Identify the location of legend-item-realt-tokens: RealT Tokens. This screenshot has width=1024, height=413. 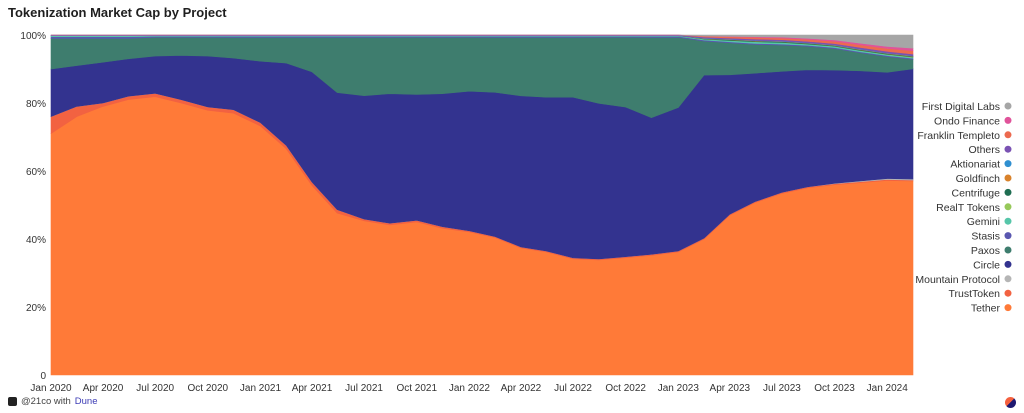
(974, 208).